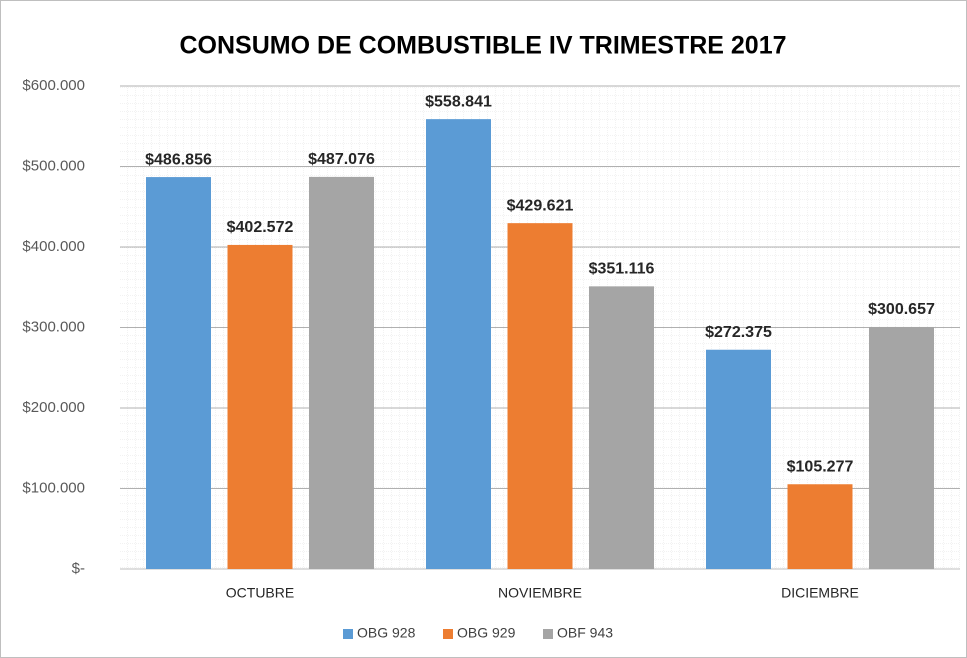 The height and width of the screenshot is (658, 967). Describe the element at coordinates (53, 85) in the screenshot. I see `y-tick-label: $600.000` at that location.